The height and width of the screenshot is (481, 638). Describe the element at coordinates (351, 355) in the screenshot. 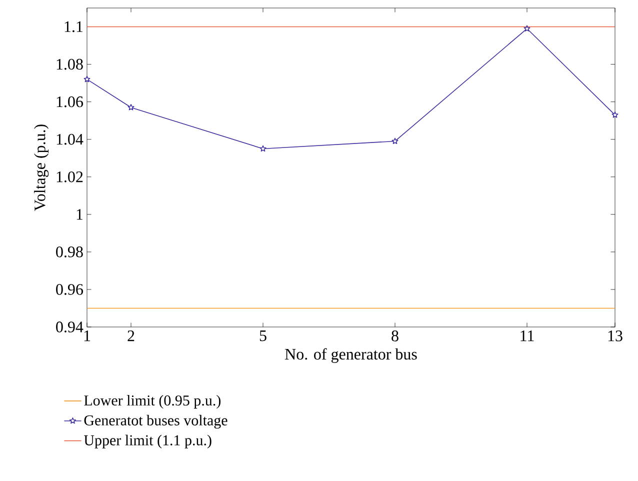

I see `x-axis-title: No. of generator bus` at that location.